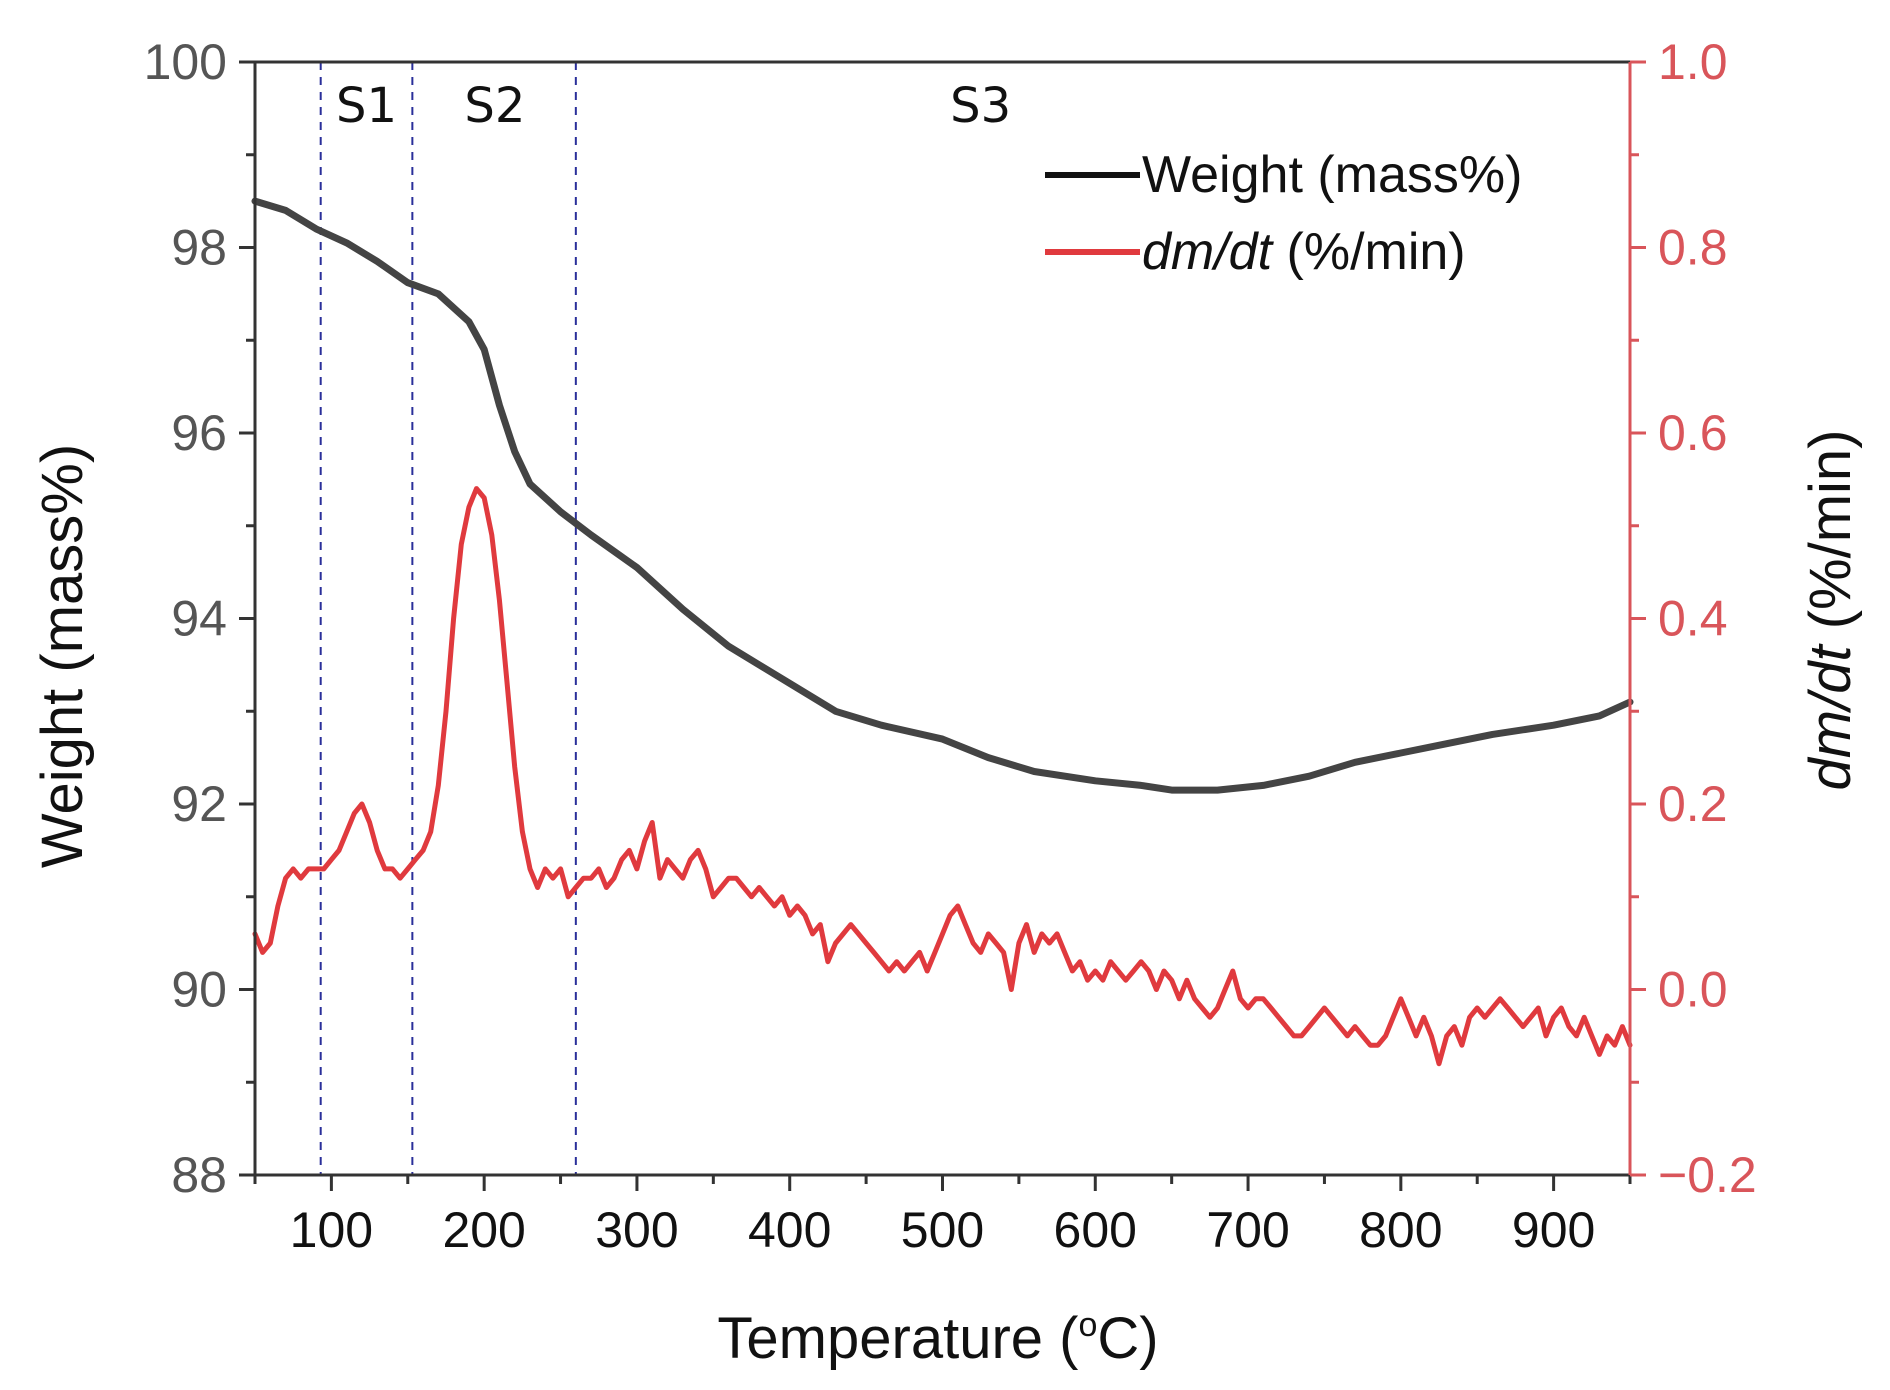  I want to click on y-left-tick-label: 92, so click(199, 804).